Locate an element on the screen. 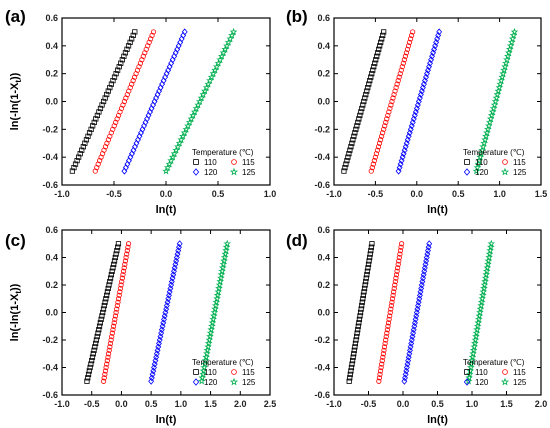 The height and width of the screenshot is (428, 550). y-tick-label: 0.2 is located at coordinates (51, 74).